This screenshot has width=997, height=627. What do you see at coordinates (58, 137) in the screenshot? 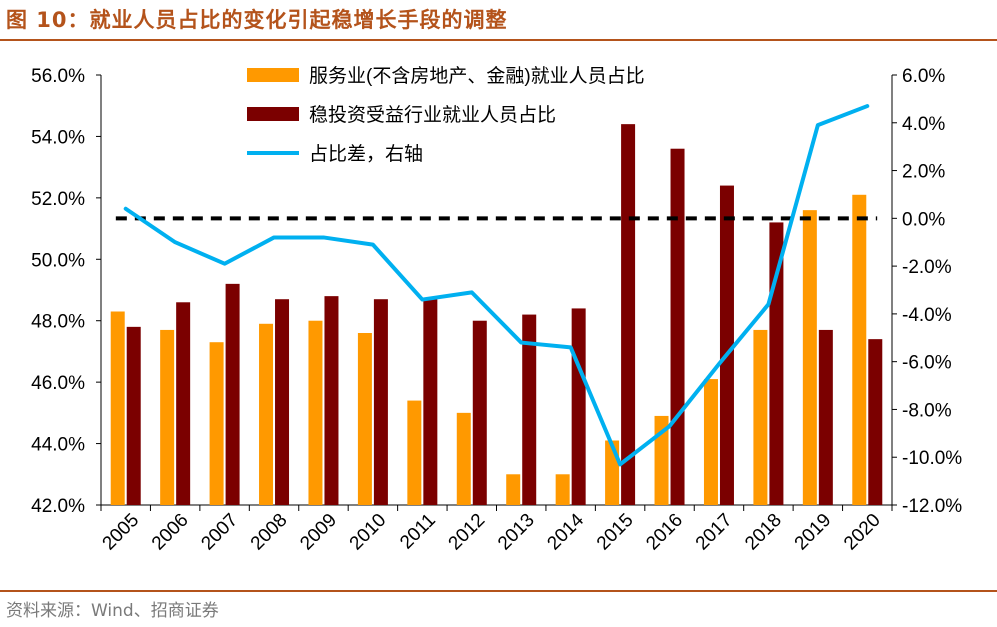
I see `left-tick-label: 54.0%` at bounding box center [58, 137].